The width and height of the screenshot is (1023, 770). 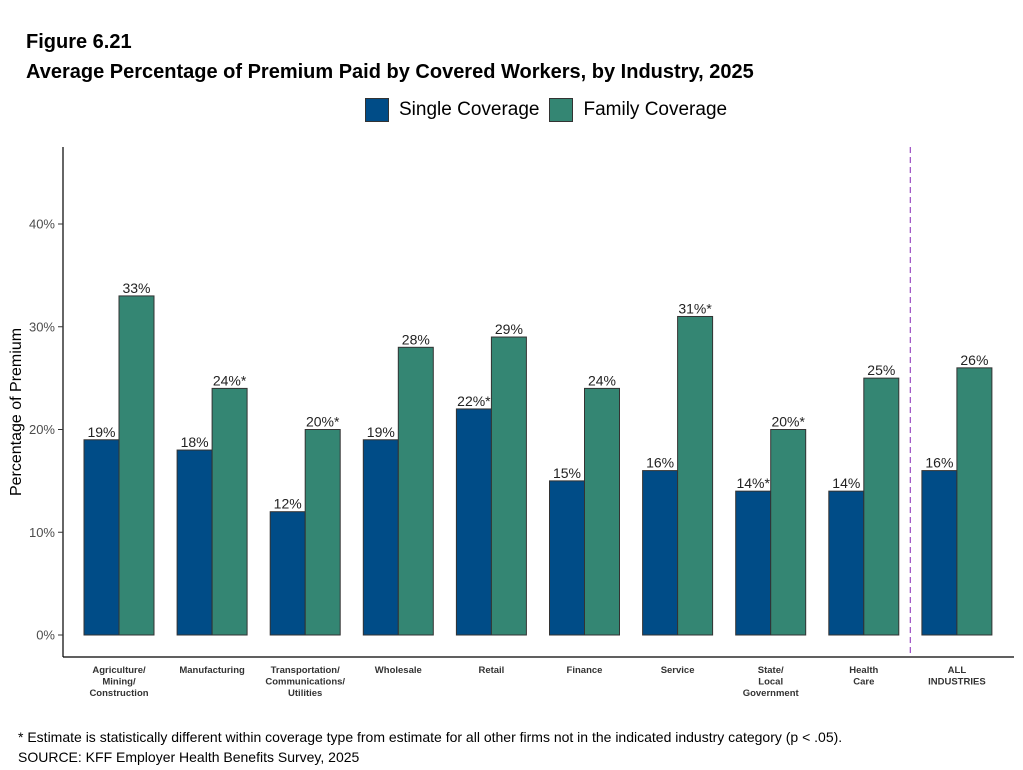 What do you see at coordinates (118, 693) in the screenshot?
I see `x-category-label-line: Construction` at bounding box center [118, 693].